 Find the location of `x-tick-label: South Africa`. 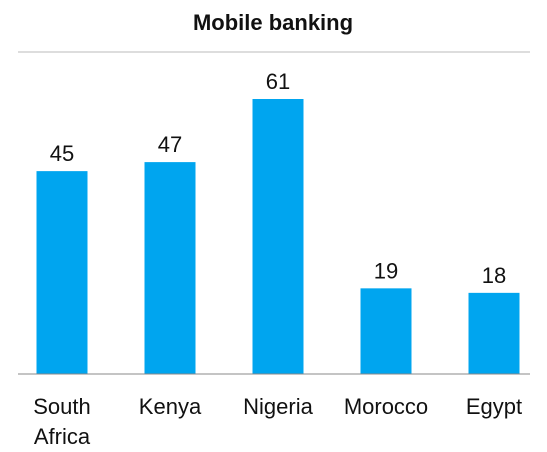

x-tick-label: South Africa is located at coordinates (62, 421).